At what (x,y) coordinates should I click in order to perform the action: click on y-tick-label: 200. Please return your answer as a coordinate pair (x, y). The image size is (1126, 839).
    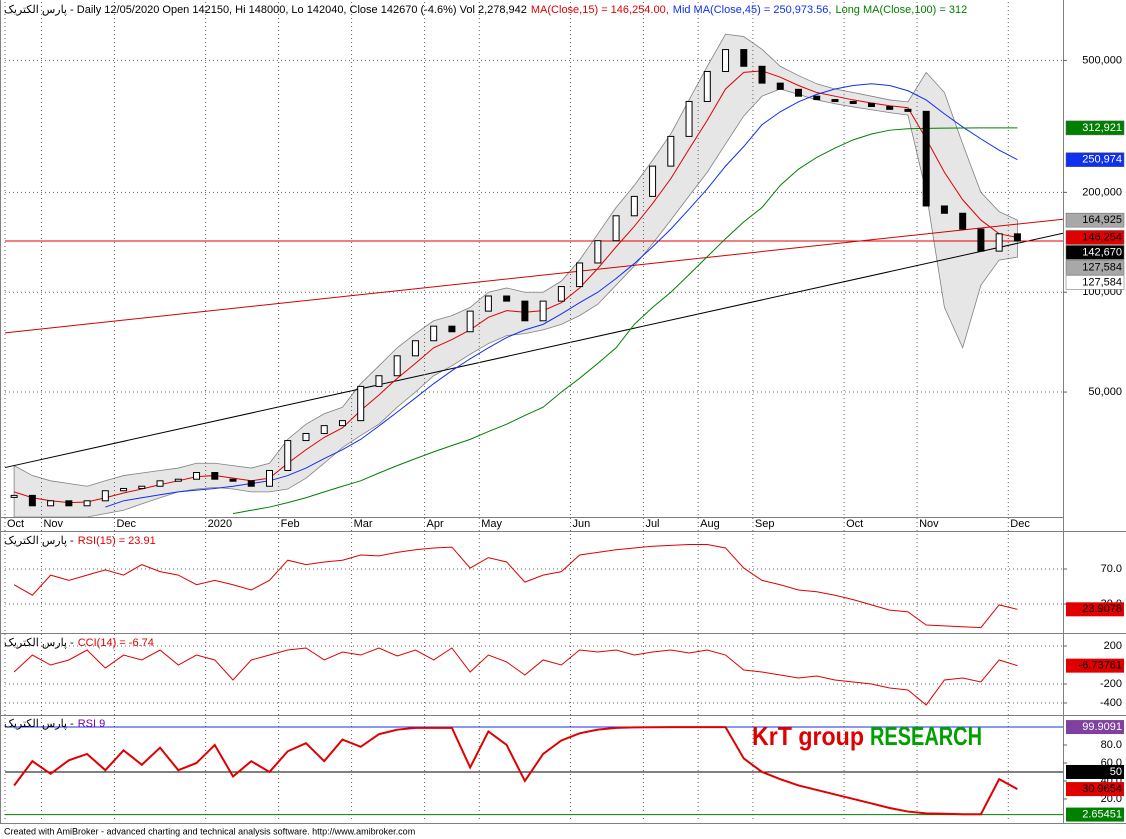
    Looking at the image, I should click on (1113, 646).